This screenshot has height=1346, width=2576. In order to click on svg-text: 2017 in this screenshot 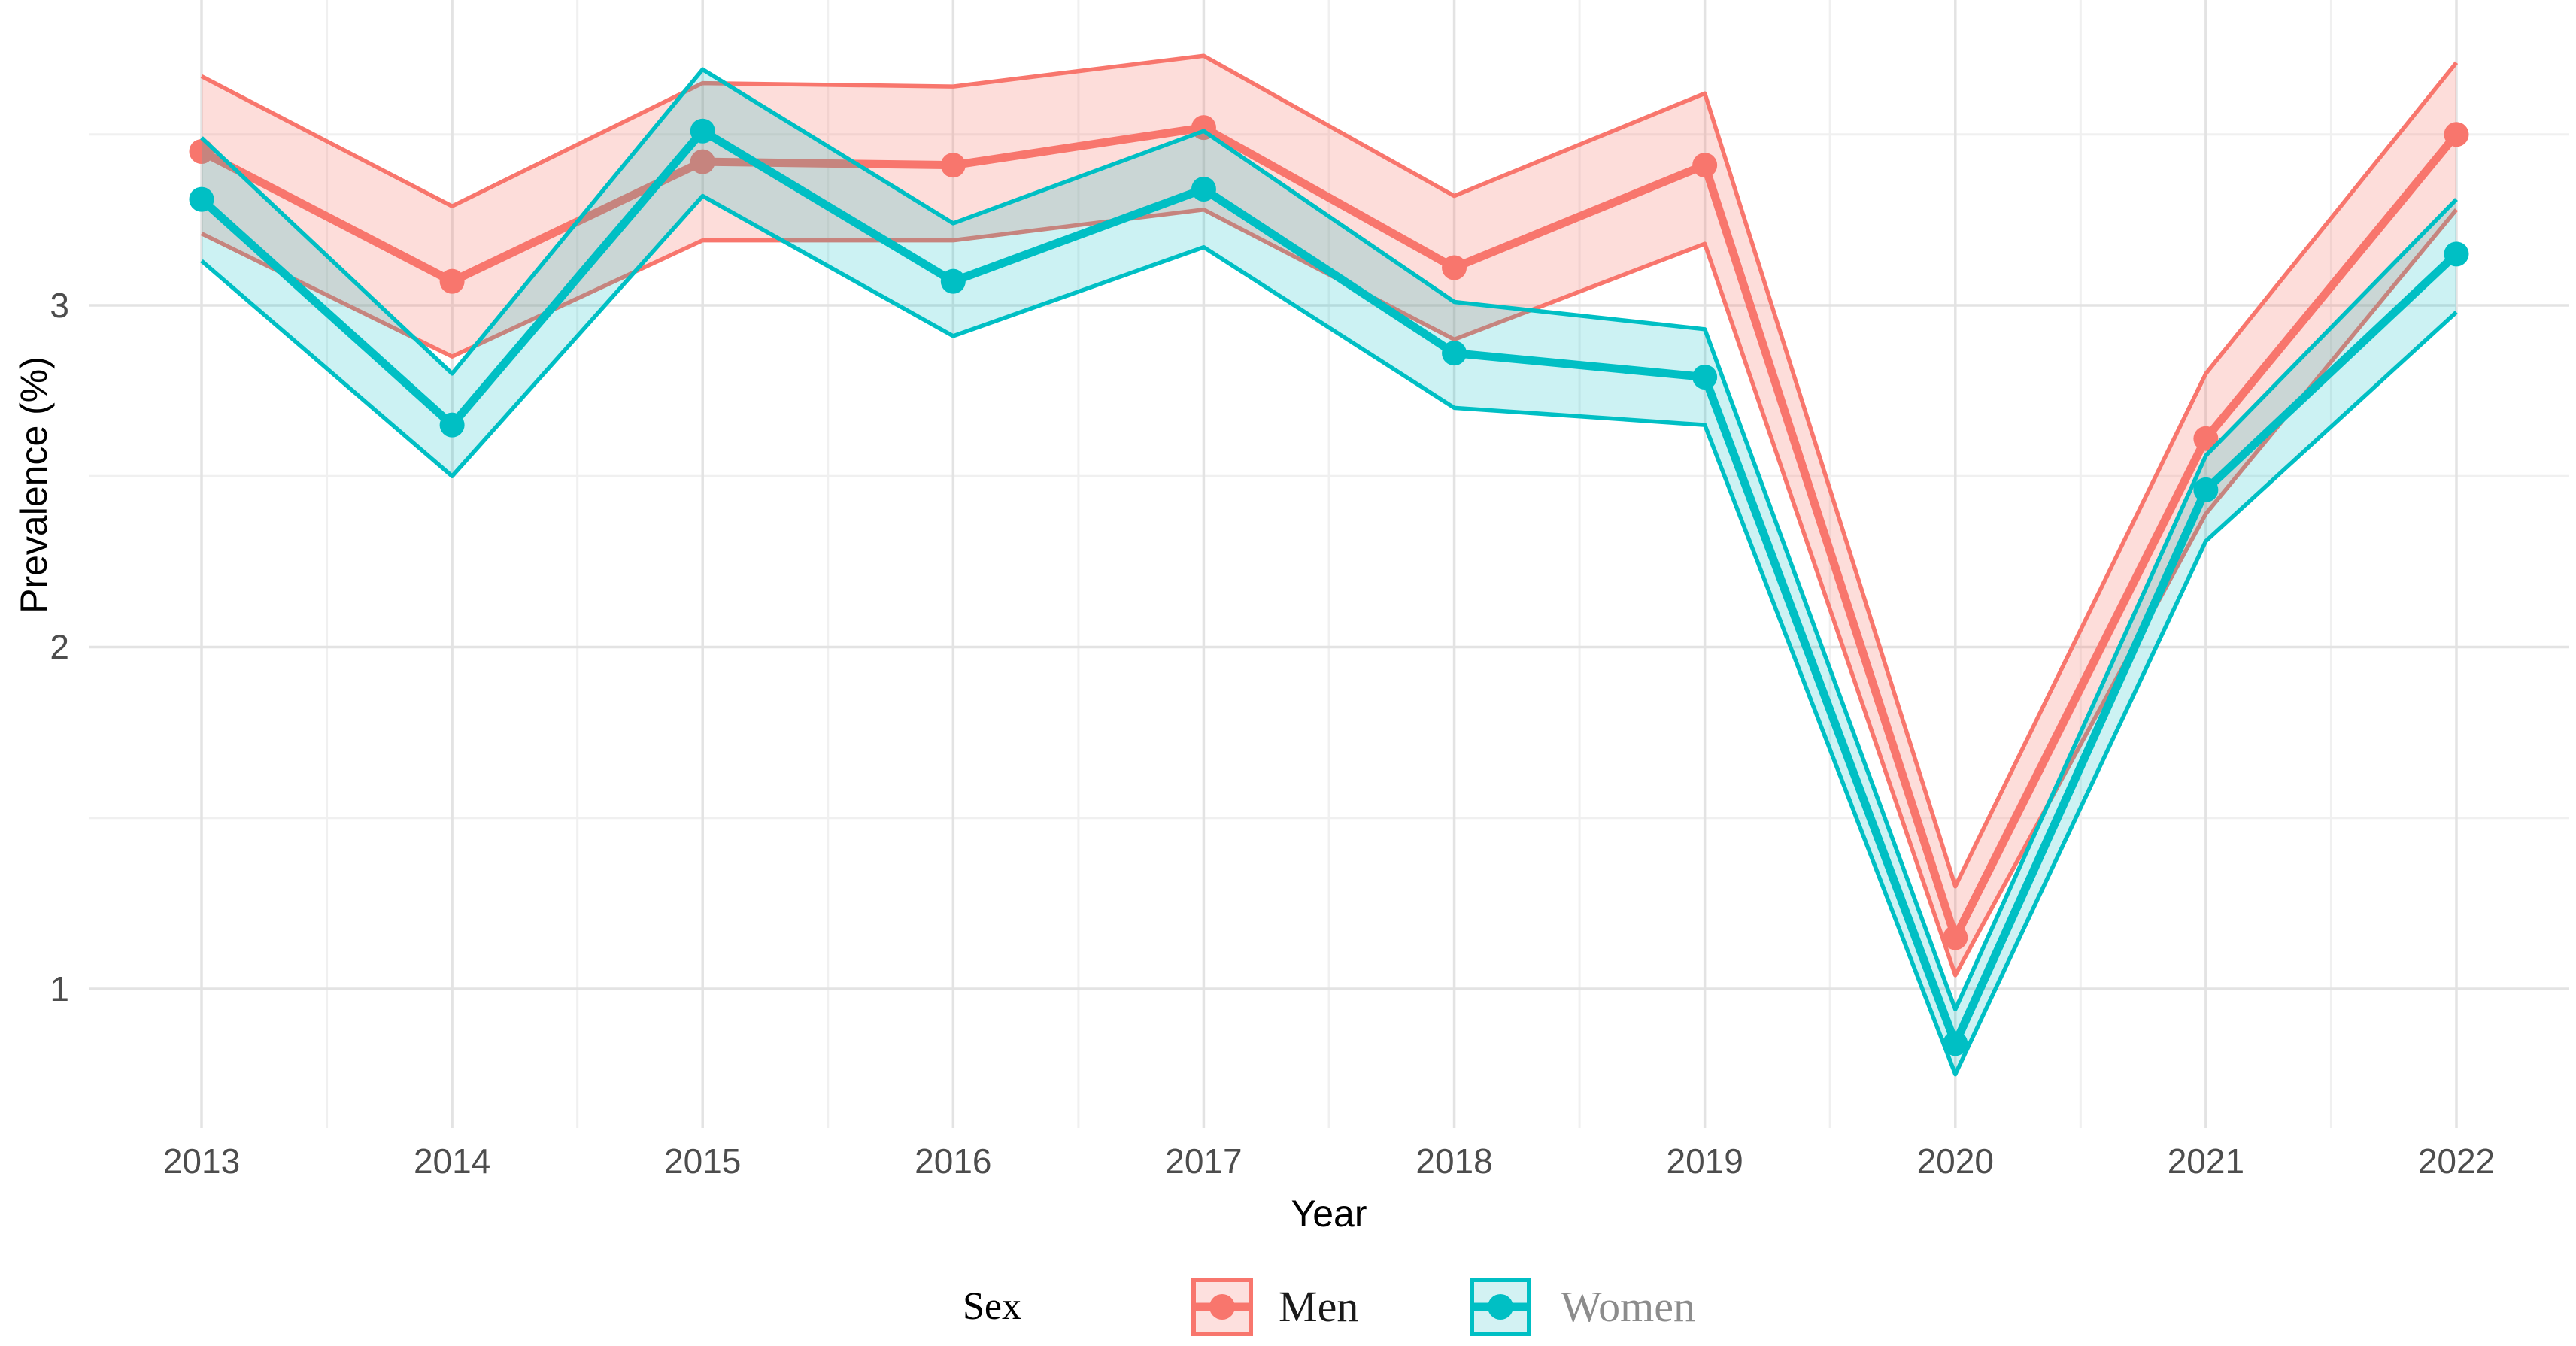, I will do `click(1203, 1161)`.